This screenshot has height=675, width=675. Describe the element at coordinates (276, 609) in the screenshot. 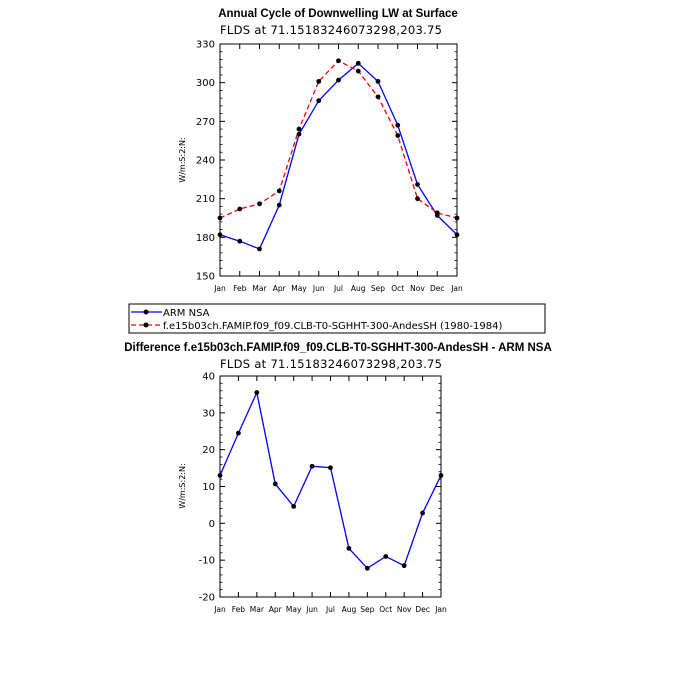

I see `chart2-xtick-label: Apr` at that location.